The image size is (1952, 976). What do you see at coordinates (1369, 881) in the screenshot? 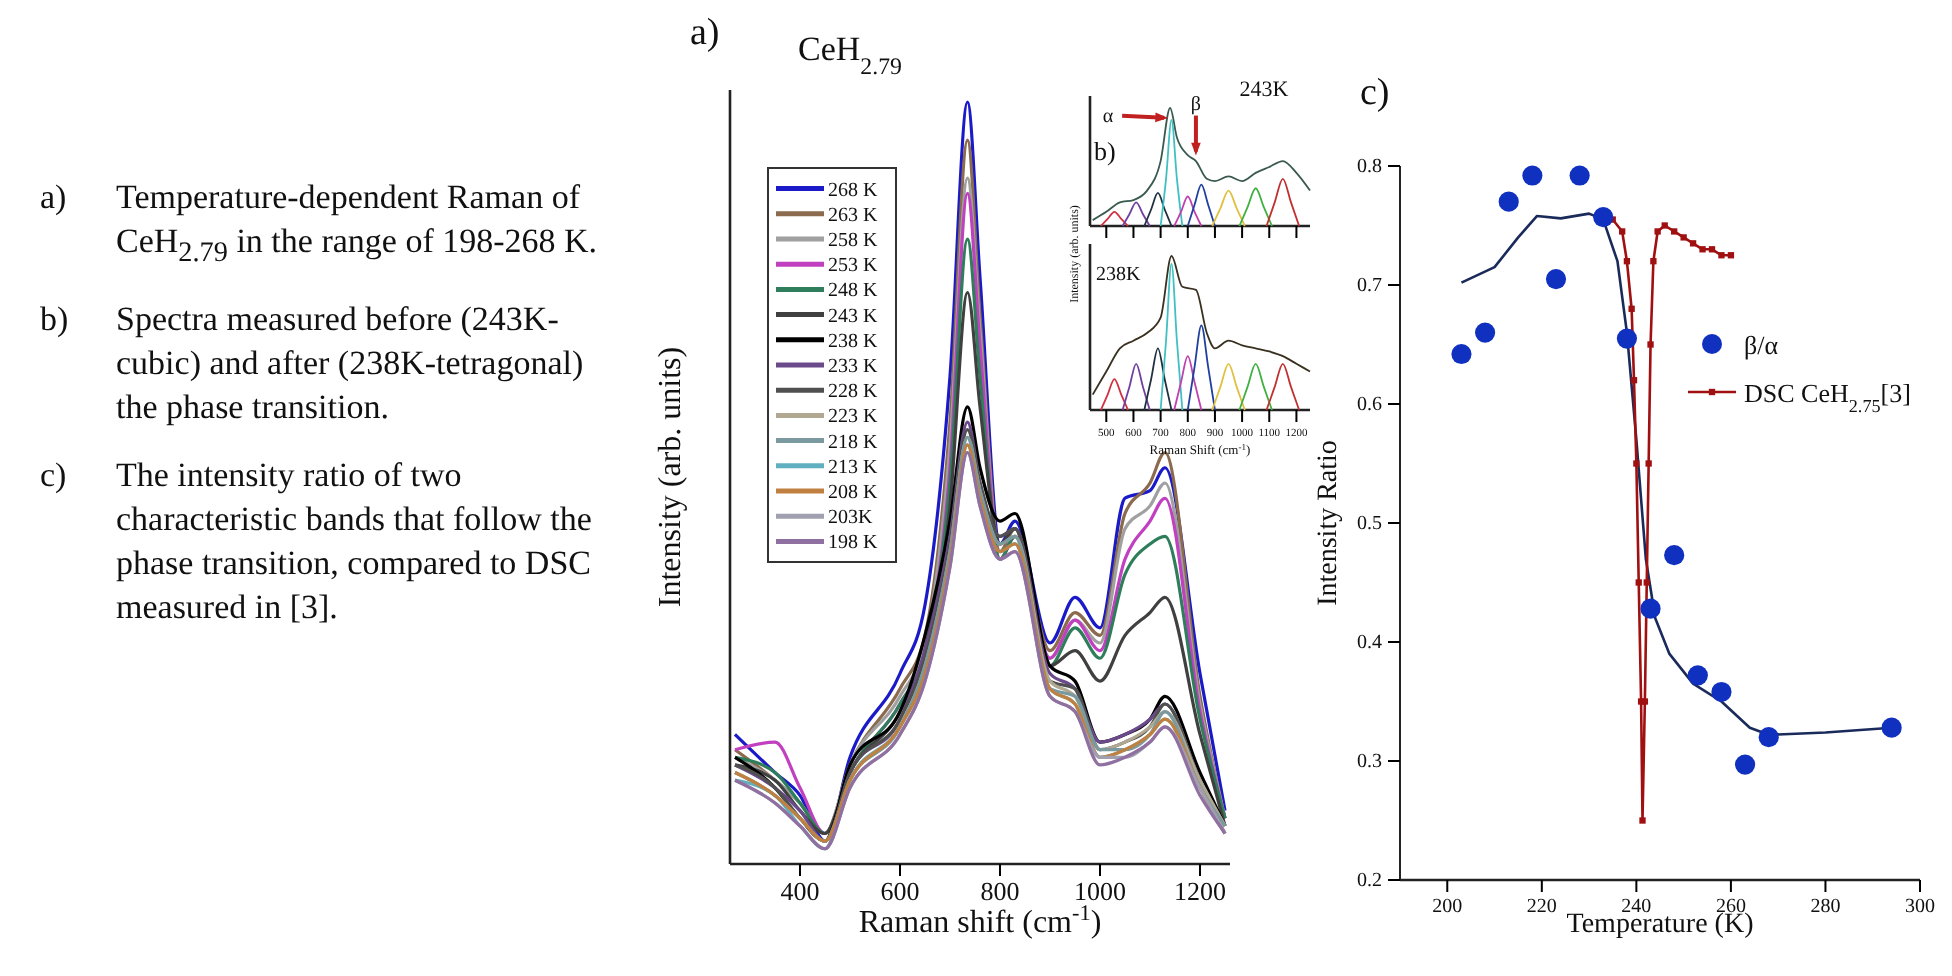
I see `y-tick-label: 0.2` at bounding box center [1369, 881].